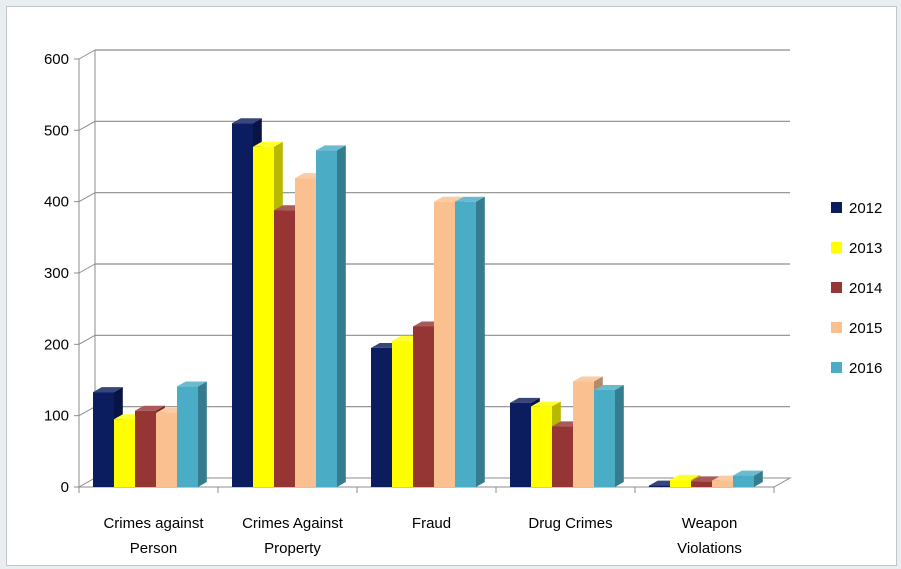  What do you see at coordinates (709, 548) in the screenshot?
I see `x-category-label: Violations` at bounding box center [709, 548].